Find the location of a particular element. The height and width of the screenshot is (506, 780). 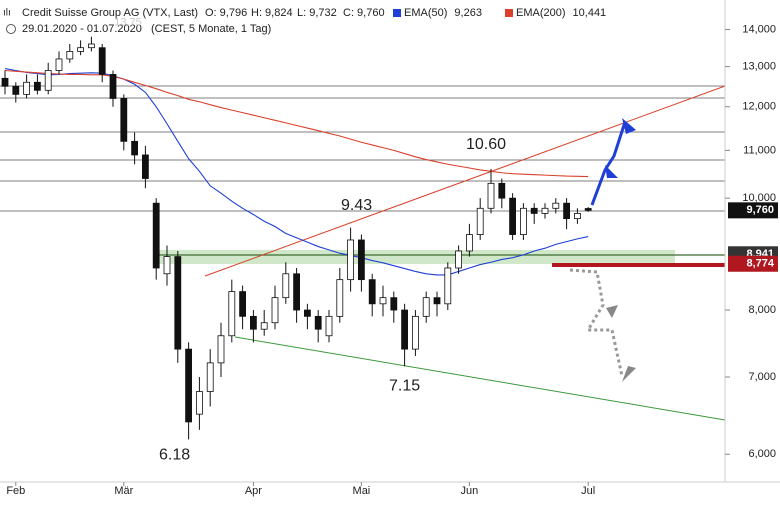

support-zone is located at coordinates (415, 257).